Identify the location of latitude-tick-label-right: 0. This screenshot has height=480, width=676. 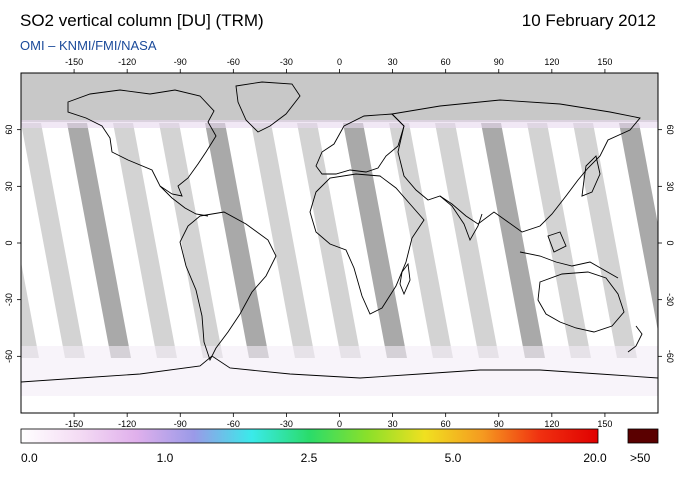
(670, 242).